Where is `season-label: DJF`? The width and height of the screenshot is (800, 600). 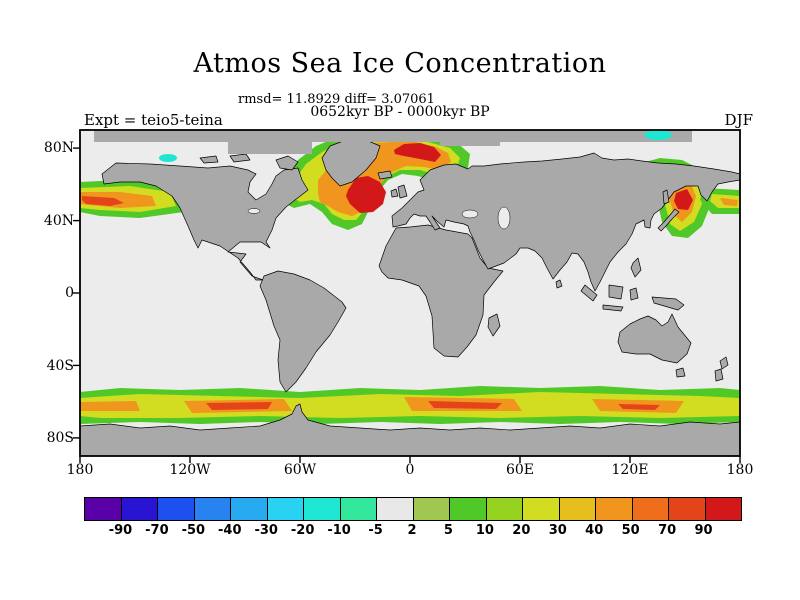 season-label: DJF is located at coordinates (738, 120).